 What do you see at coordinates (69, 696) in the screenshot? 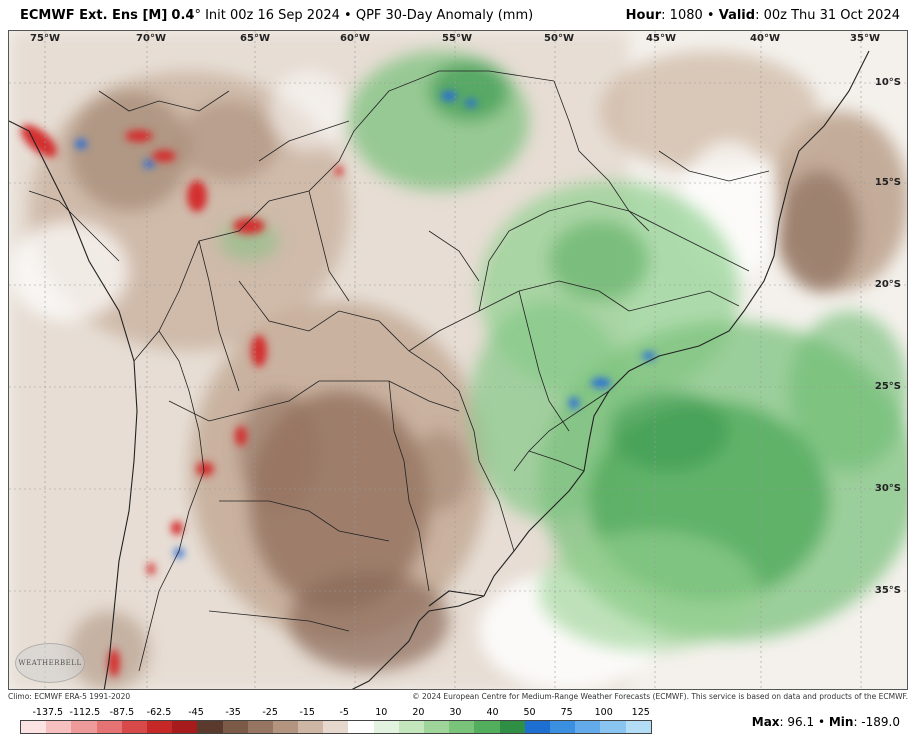
I see `climo-note: Climo: ECMWF ERA-5 1991-2020` at bounding box center [69, 696].